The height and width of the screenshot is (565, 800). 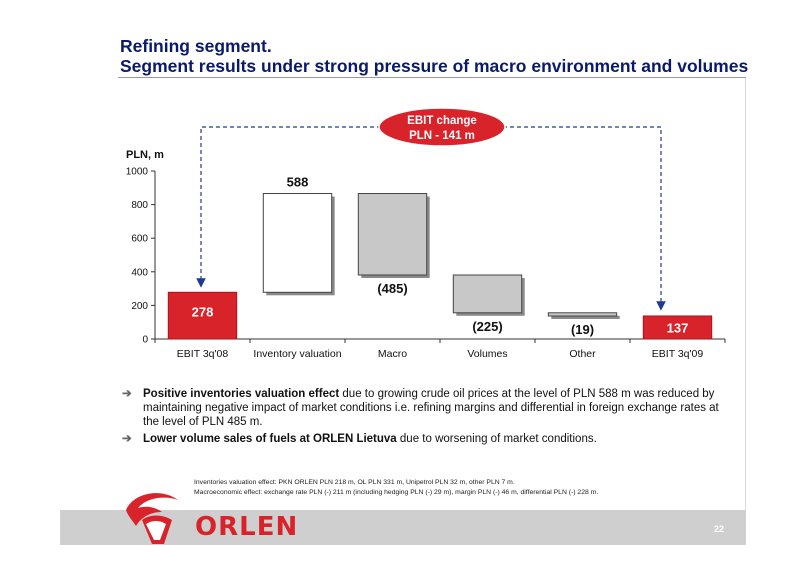 I want to click on x-tick-label: Volumes, so click(x=487, y=354).